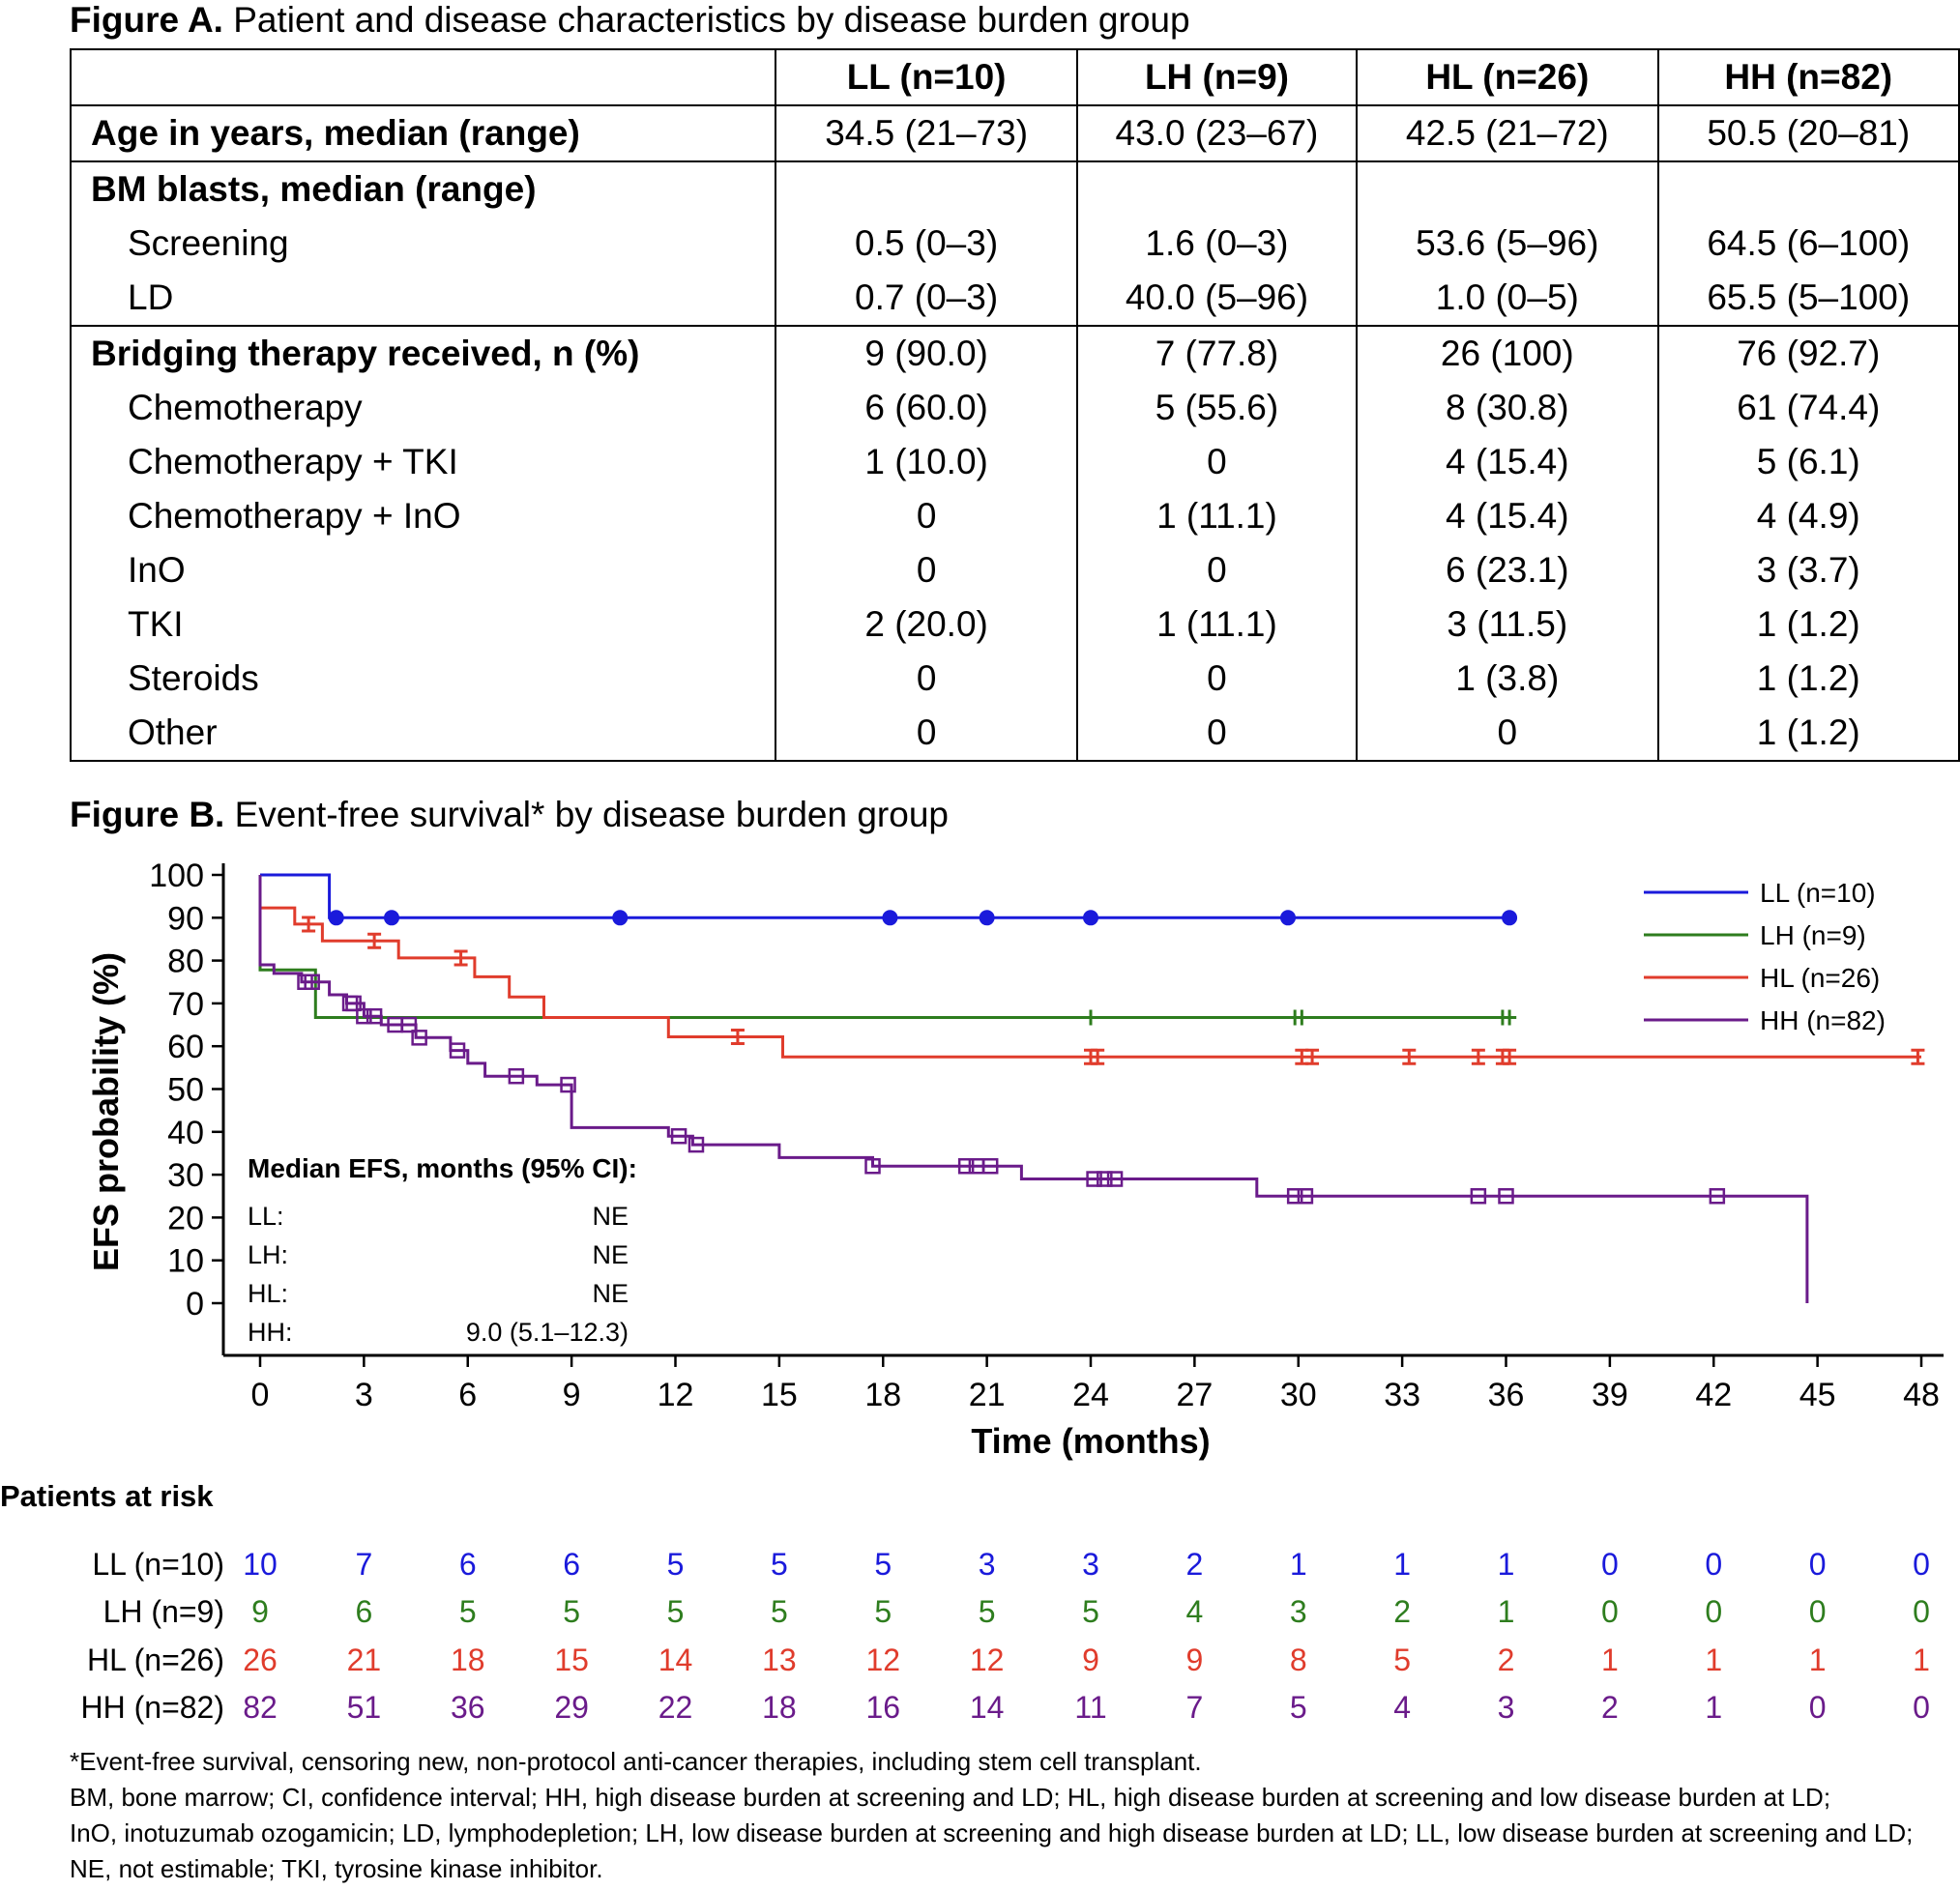  I want to click on table-cell: 34.5 (21–73), so click(926, 133).